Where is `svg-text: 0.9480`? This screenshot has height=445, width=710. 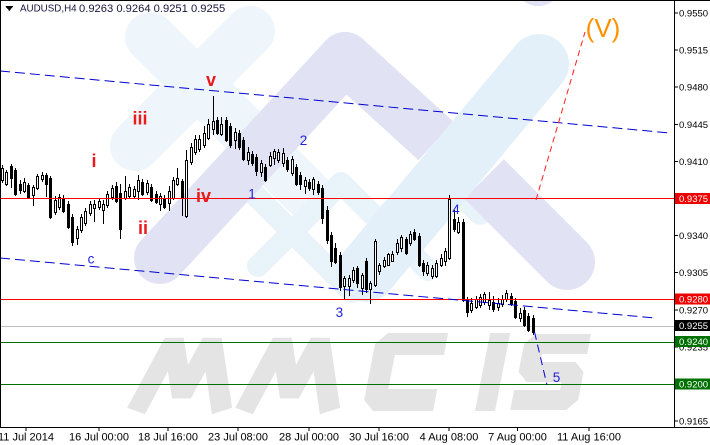 svg-text: 0.9480 is located at coordinates (693, 88).